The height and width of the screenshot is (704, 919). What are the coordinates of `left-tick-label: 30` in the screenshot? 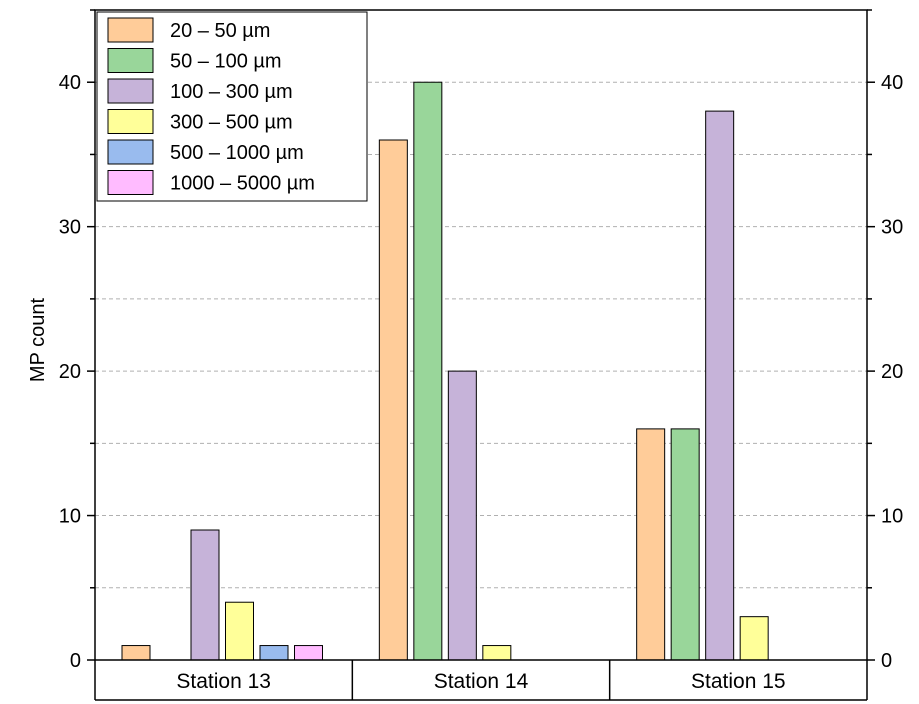 It's located at (70, 228).